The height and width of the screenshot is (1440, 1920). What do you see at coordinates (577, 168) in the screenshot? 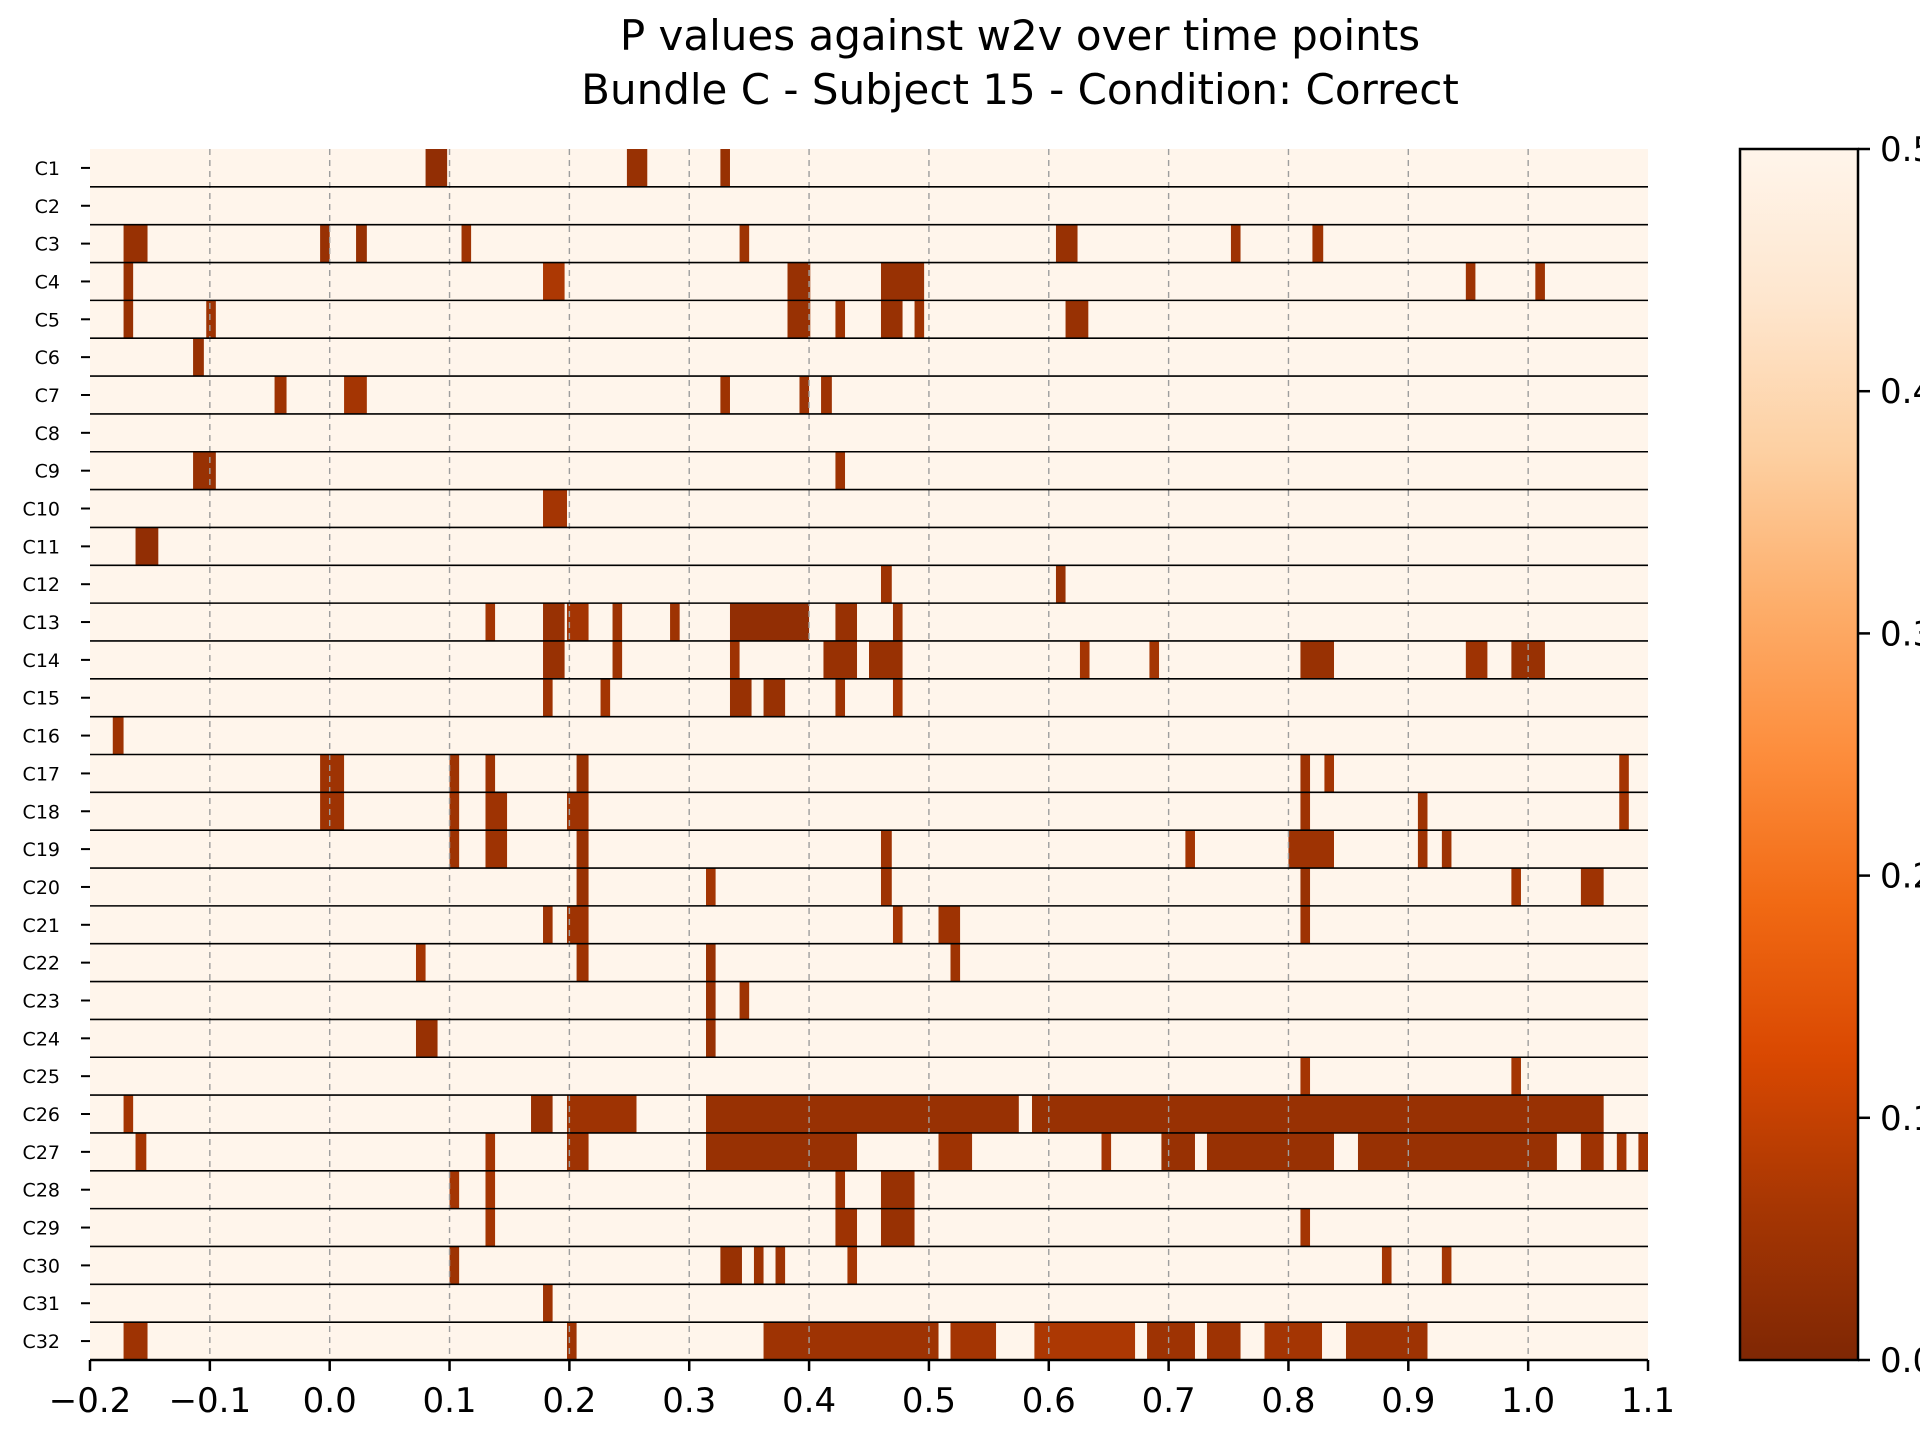
I see `heatmap-row-c1` at bounding box center [577, 168].